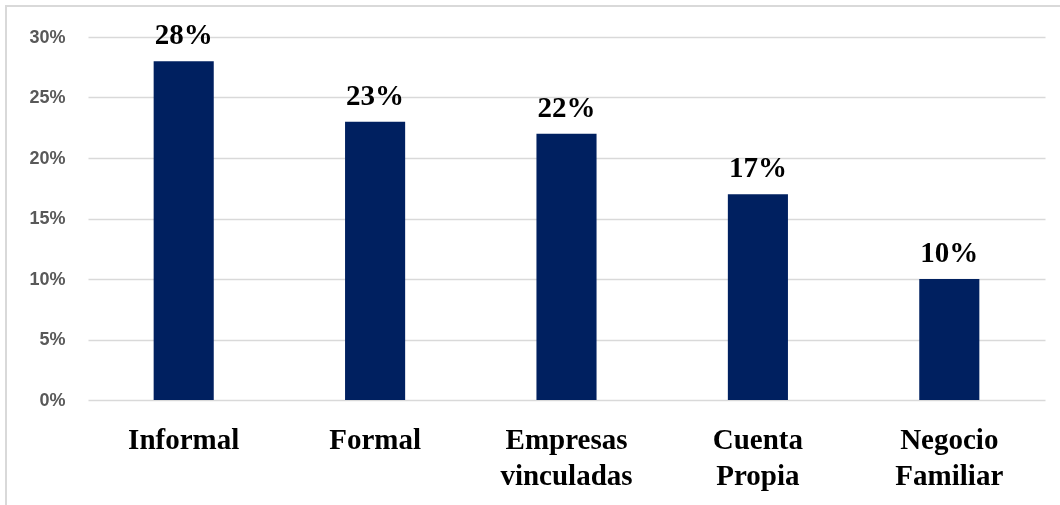 This screenshot has height=505, width=1060. I want to click on x-tick-label: Formal, so click(375, 438).